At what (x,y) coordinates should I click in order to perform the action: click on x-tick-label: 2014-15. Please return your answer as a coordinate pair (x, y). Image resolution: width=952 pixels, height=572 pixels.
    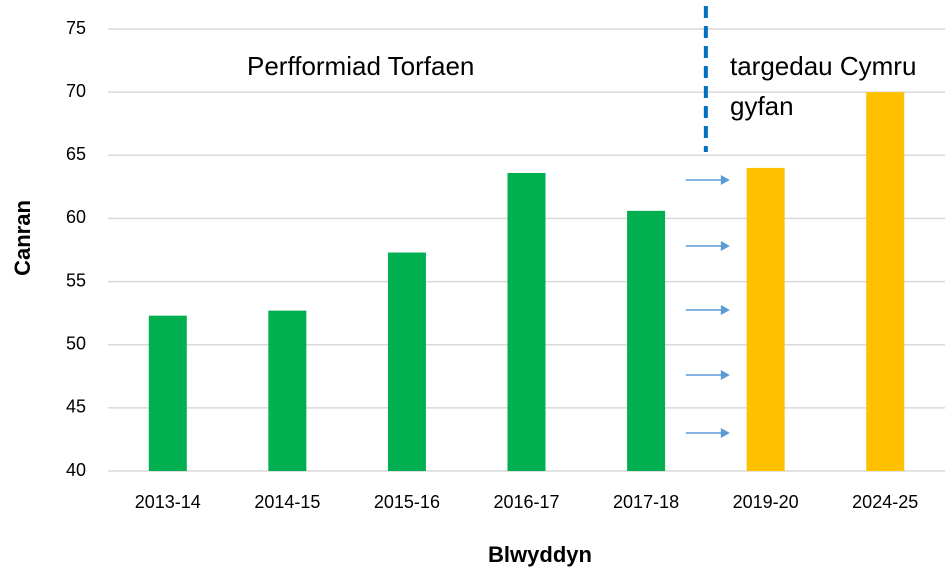
    Looking at the image, I should click on (287, 502).